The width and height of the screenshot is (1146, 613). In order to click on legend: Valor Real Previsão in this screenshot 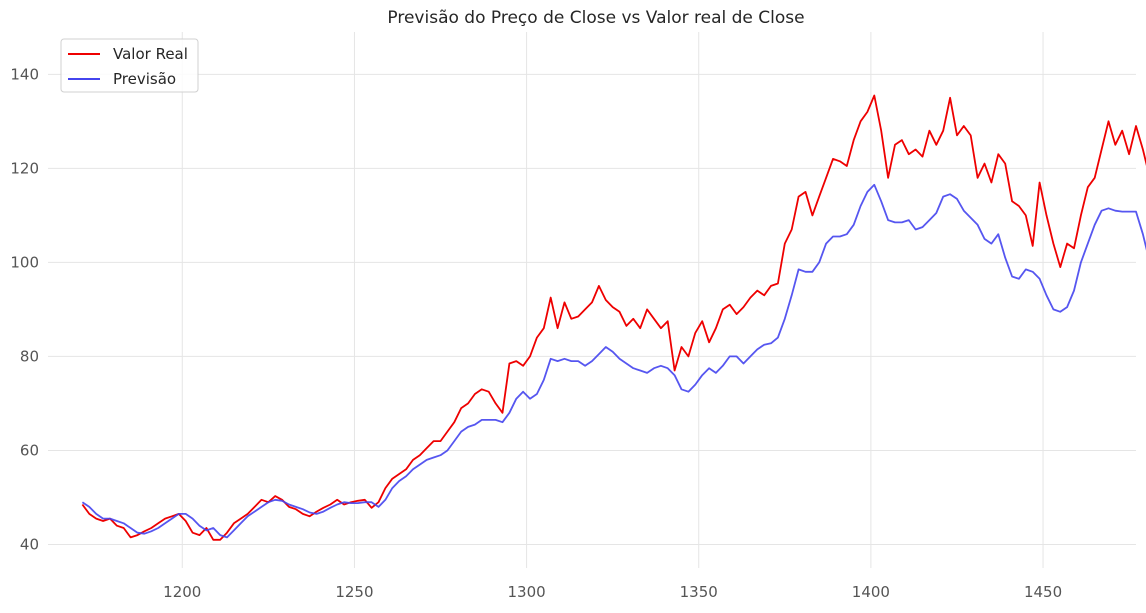, I will do `click(129, 65)`.